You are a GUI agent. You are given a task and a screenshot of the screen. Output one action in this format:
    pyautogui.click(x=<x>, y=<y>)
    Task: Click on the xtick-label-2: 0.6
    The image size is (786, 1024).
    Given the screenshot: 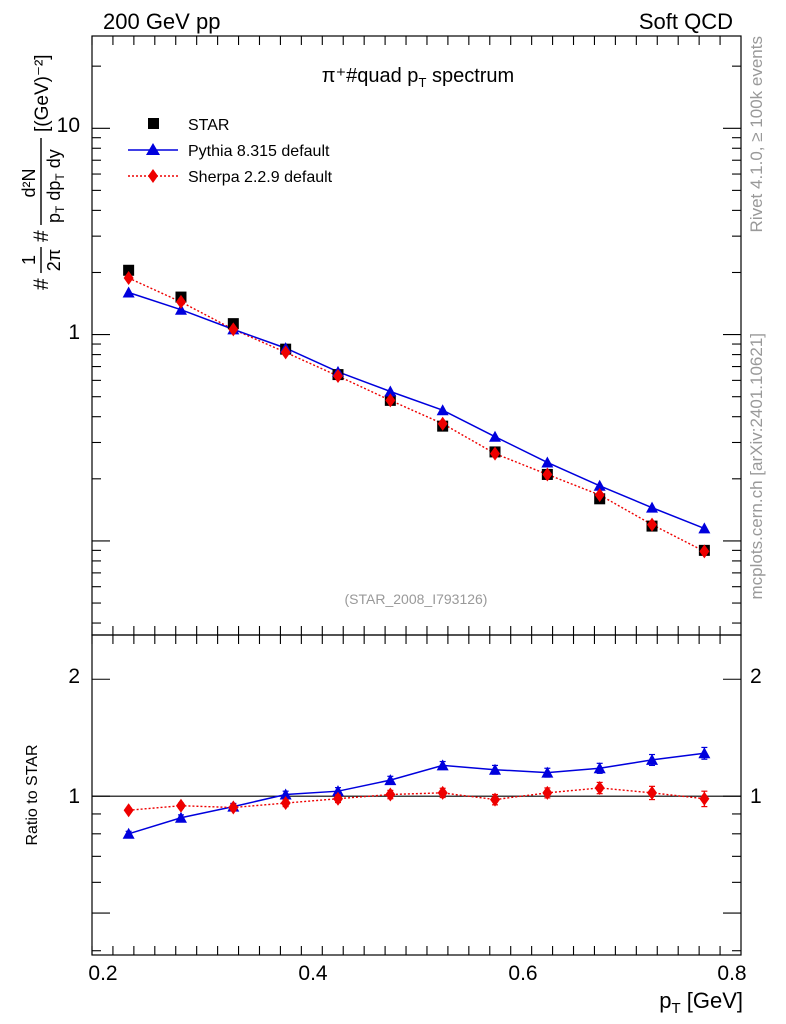 What is the action you would take?
    pyautogui.click(x=522, y=973)
    